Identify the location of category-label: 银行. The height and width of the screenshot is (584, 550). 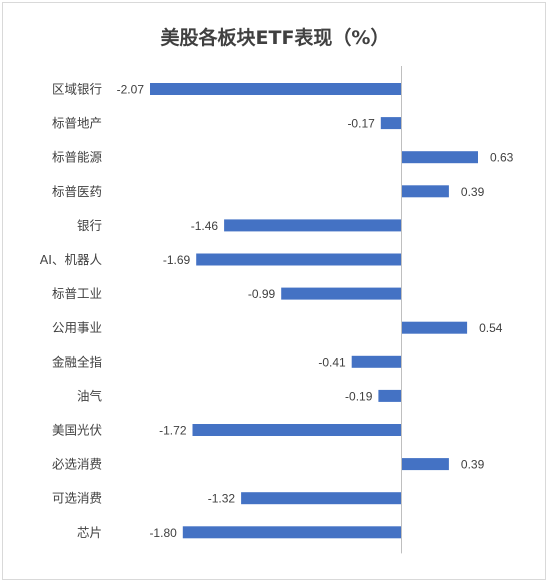
(89, 225).